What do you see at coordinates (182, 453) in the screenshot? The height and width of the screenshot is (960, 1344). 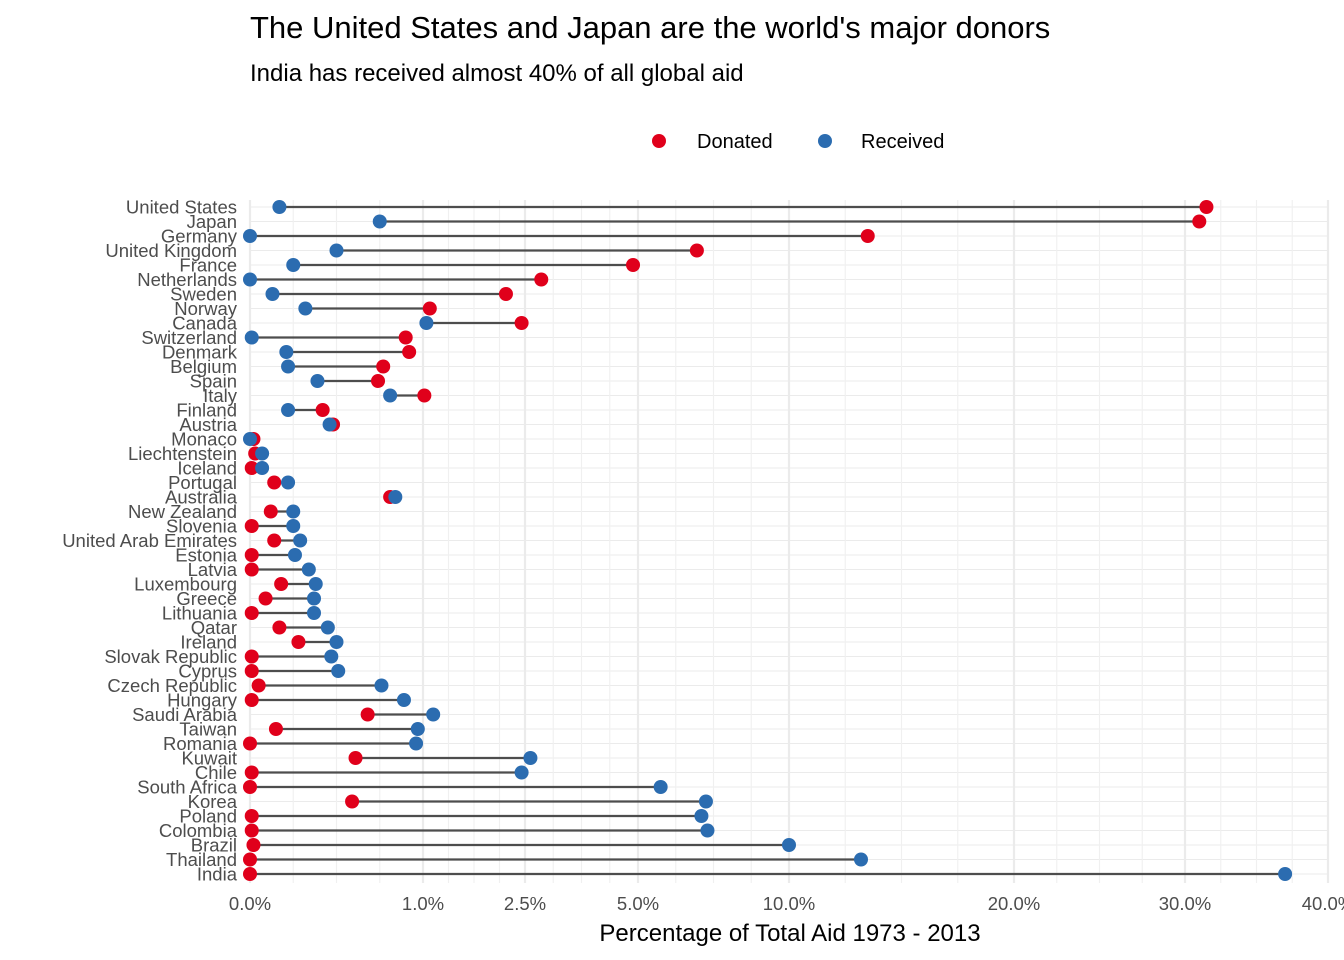 I see `y-tick-label: Liechtenstein` at bounding box center [182, 453].